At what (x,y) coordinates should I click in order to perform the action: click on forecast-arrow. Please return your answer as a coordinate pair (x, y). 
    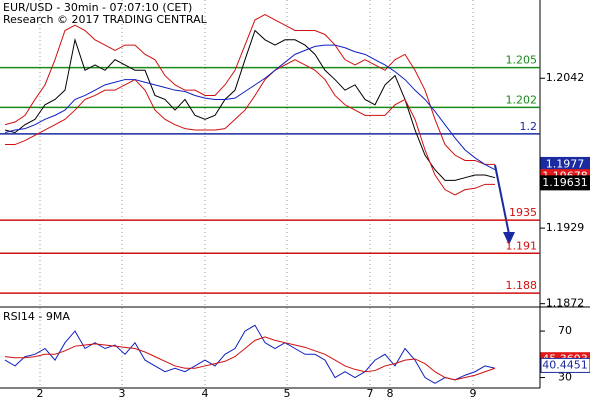
    Looking at the image, I should click on (502, 199).